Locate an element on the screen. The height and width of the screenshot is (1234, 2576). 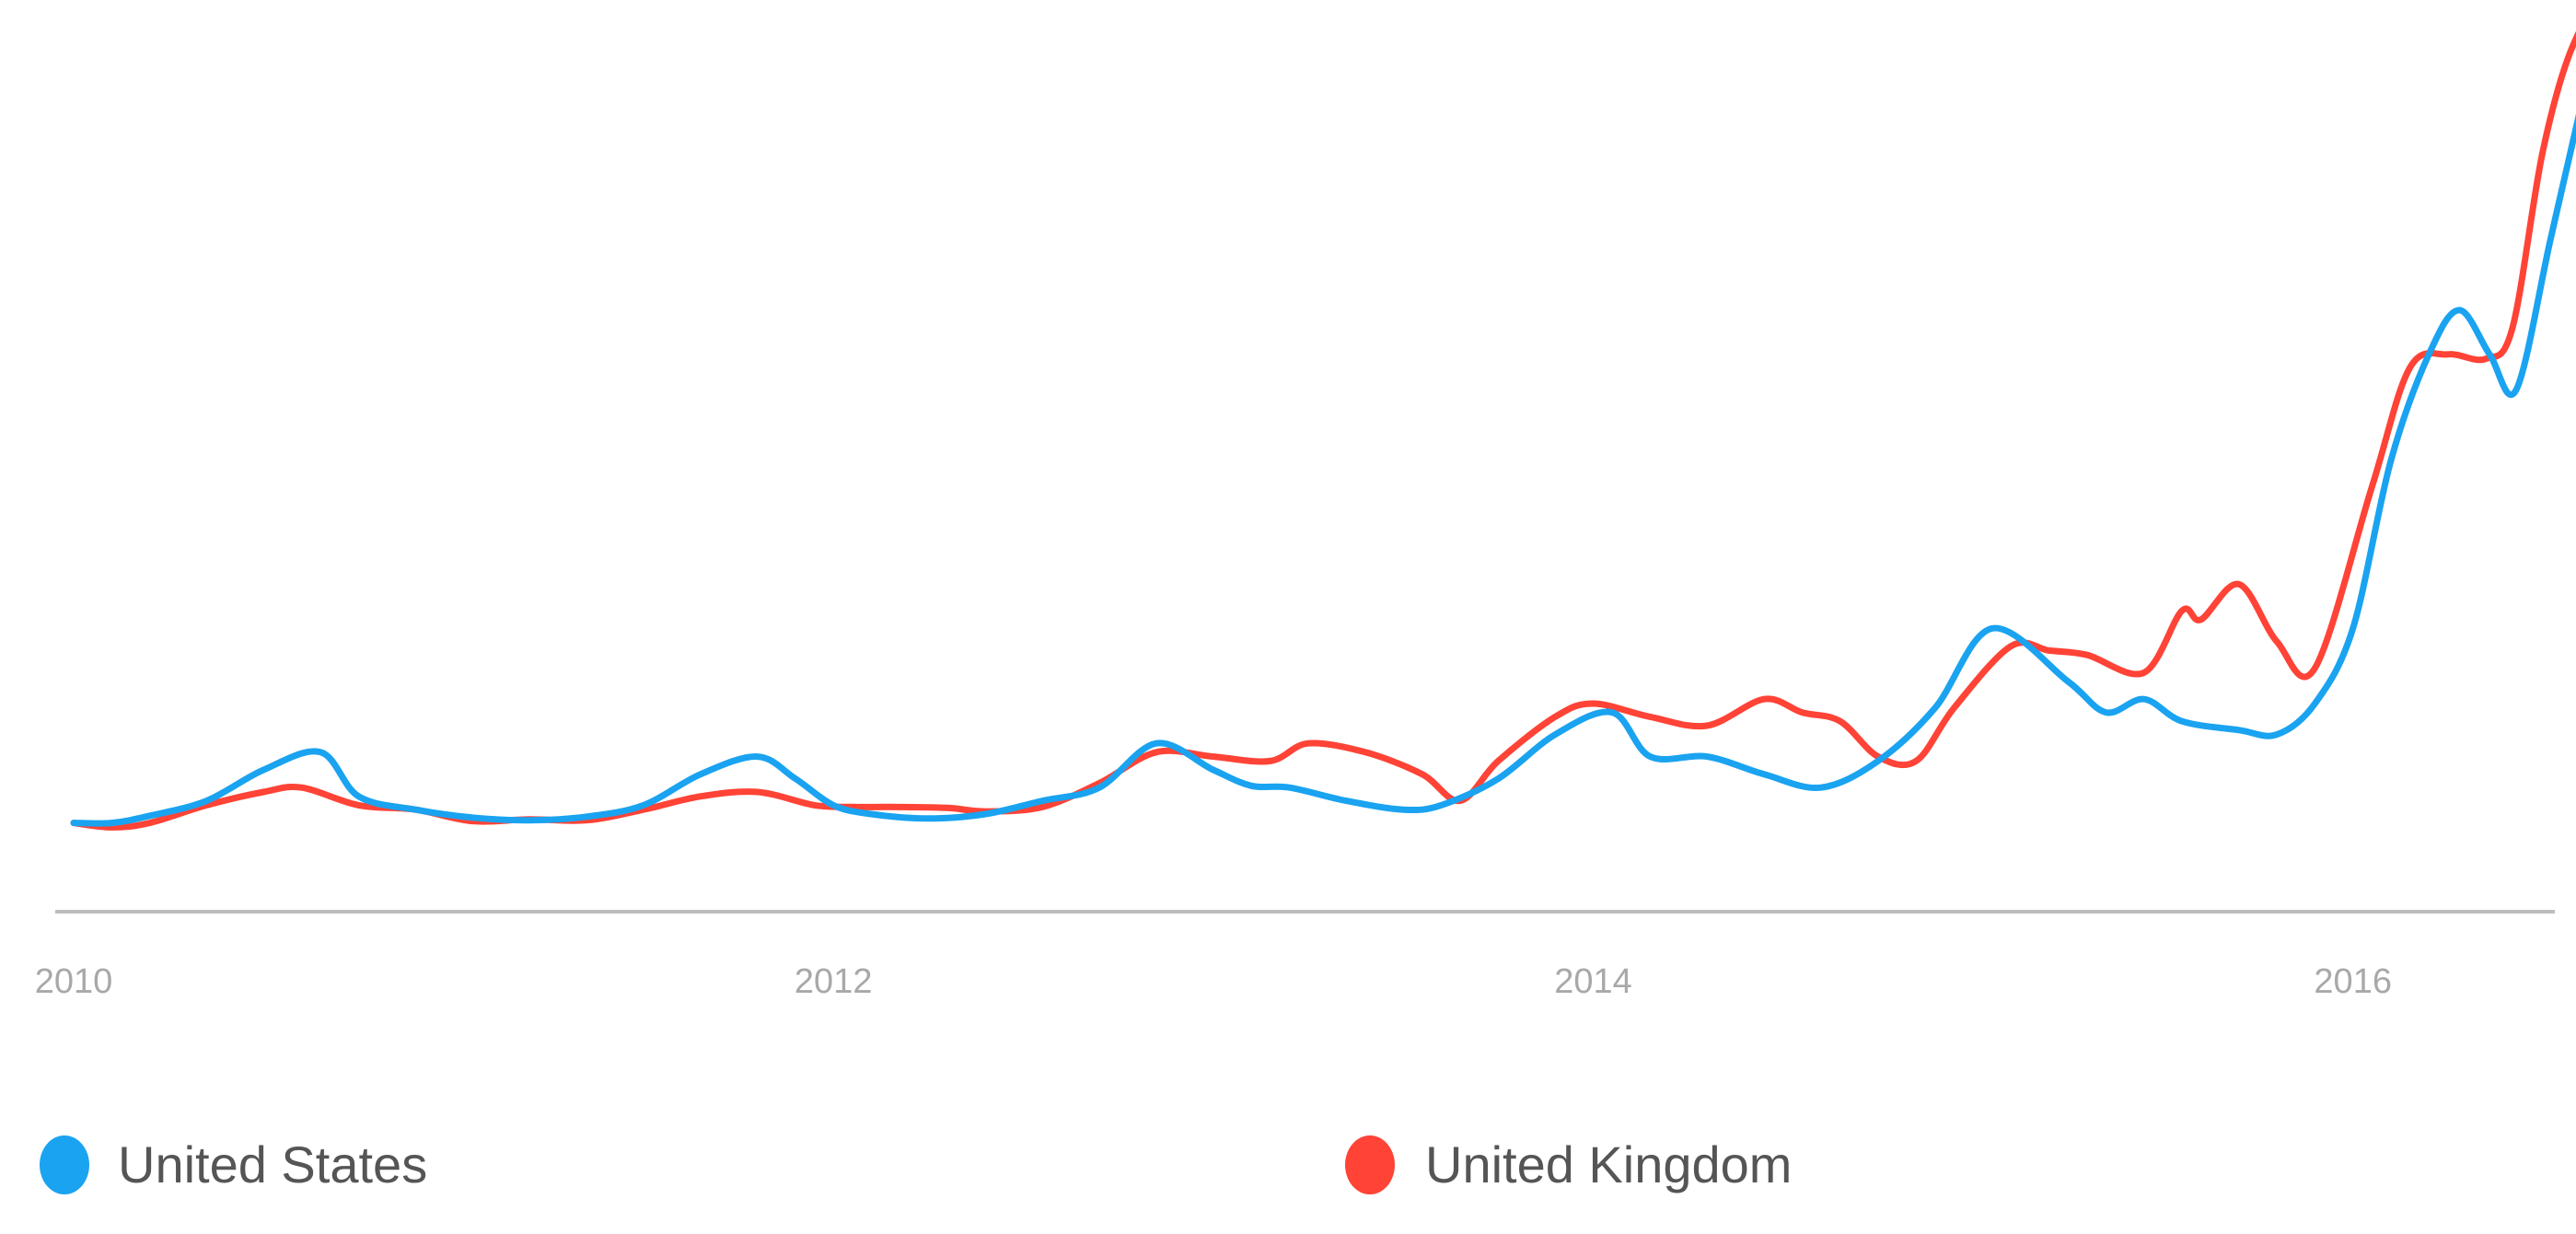
legend-label-united-kingdom: United Kingdom is located at coordinates (1608, 1164).